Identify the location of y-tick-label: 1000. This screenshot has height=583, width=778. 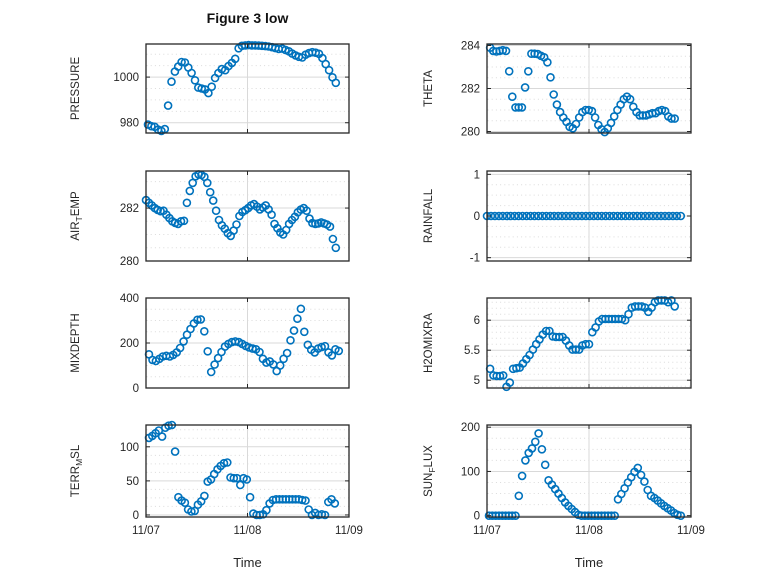
(126, 78).